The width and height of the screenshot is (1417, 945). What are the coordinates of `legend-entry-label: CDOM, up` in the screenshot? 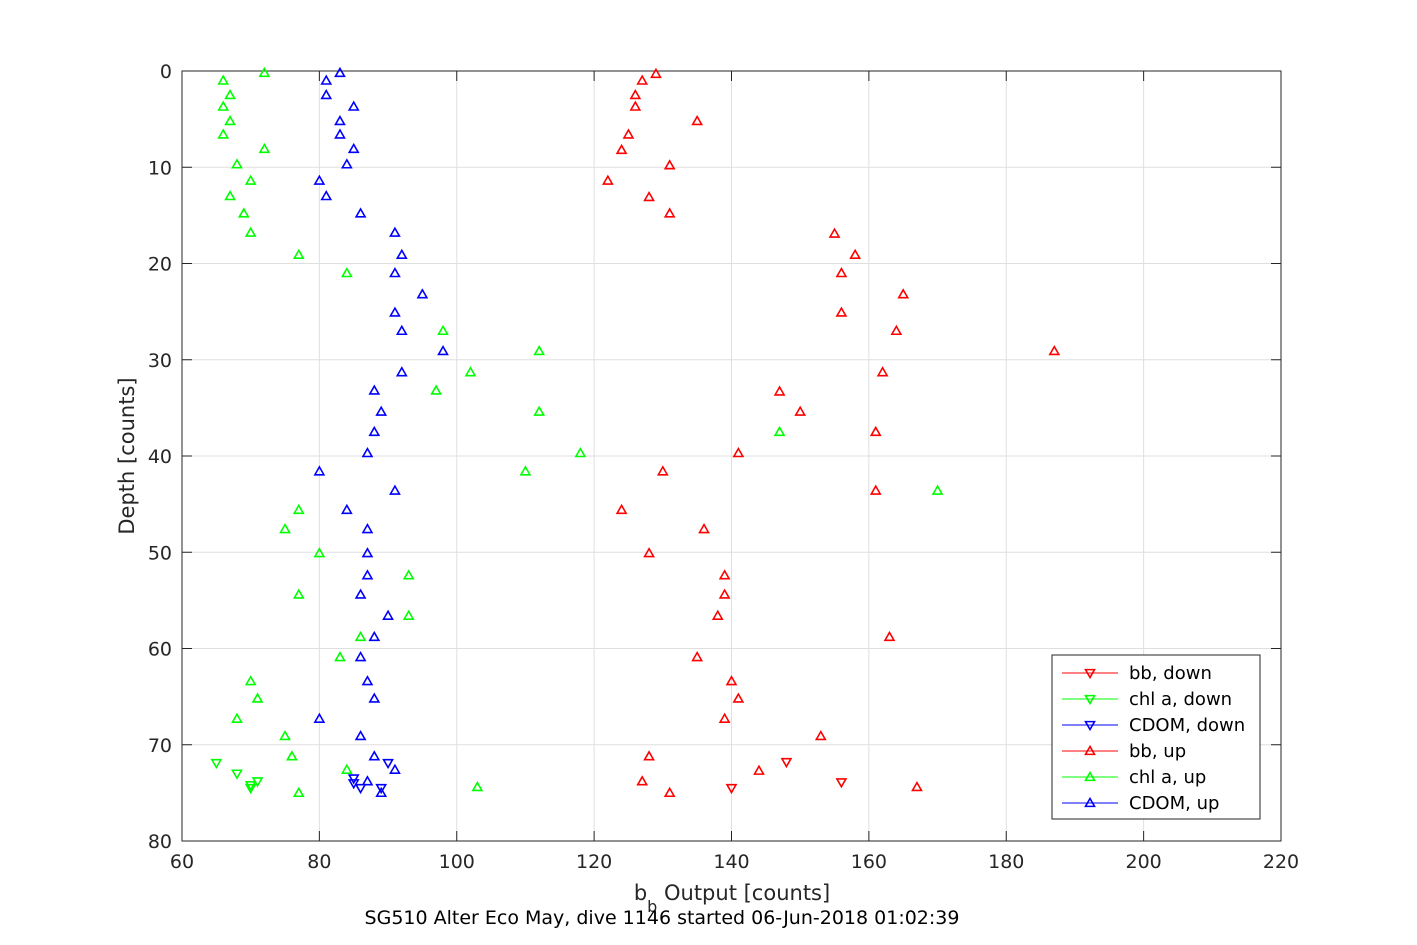 It's located at (1174, 803).